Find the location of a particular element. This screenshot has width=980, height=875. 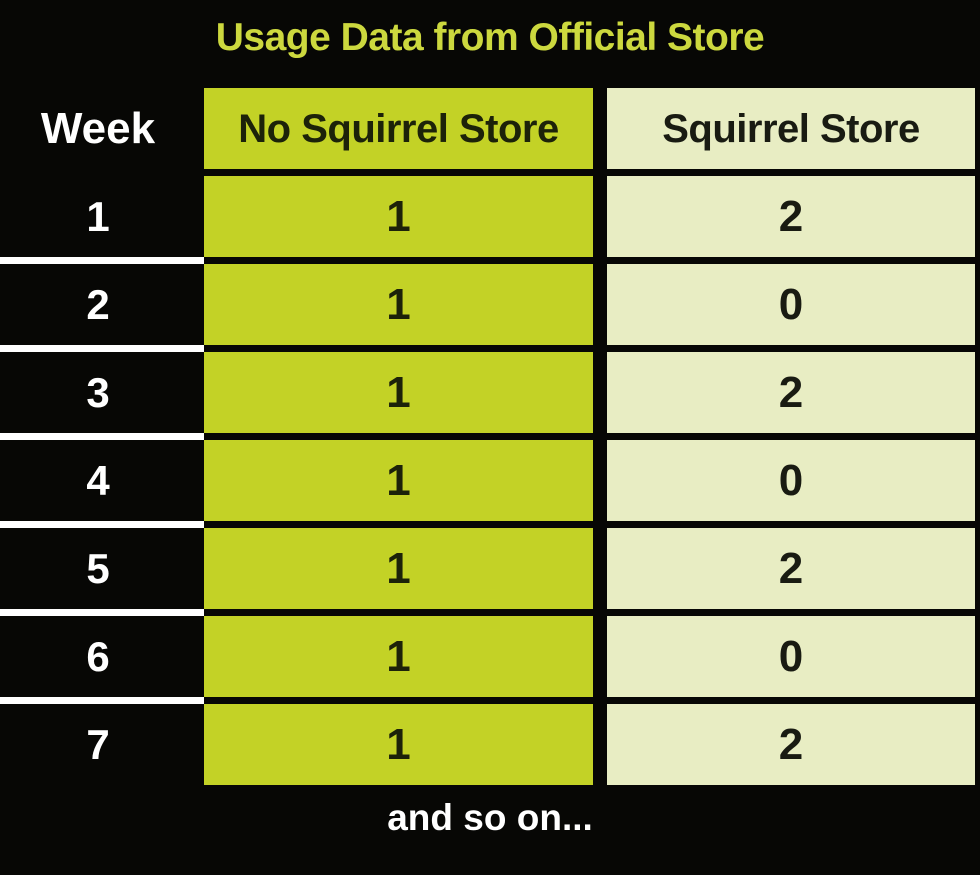

column-header-squirrel-store: Squirrel Store is located at coordinates (791, 128).